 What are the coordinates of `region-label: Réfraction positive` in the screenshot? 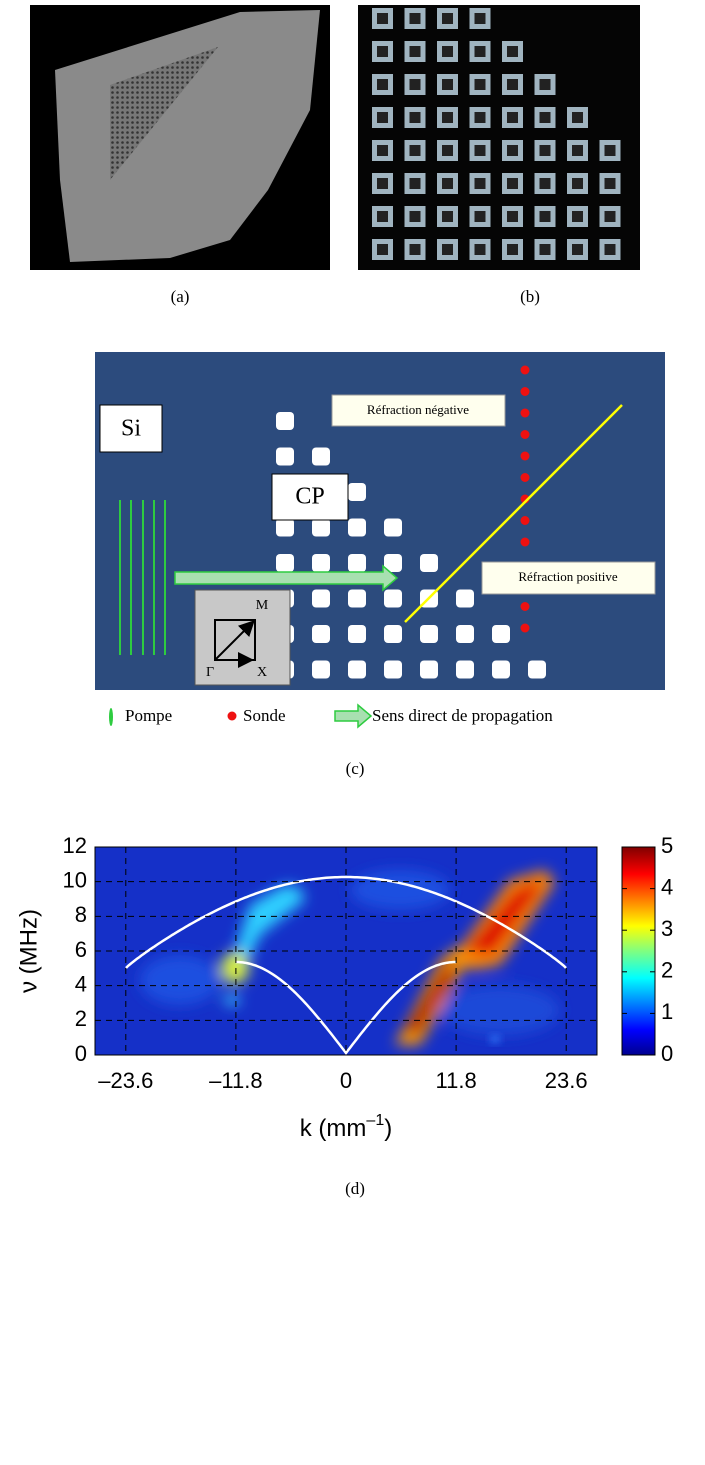 It's located at (568, 576).